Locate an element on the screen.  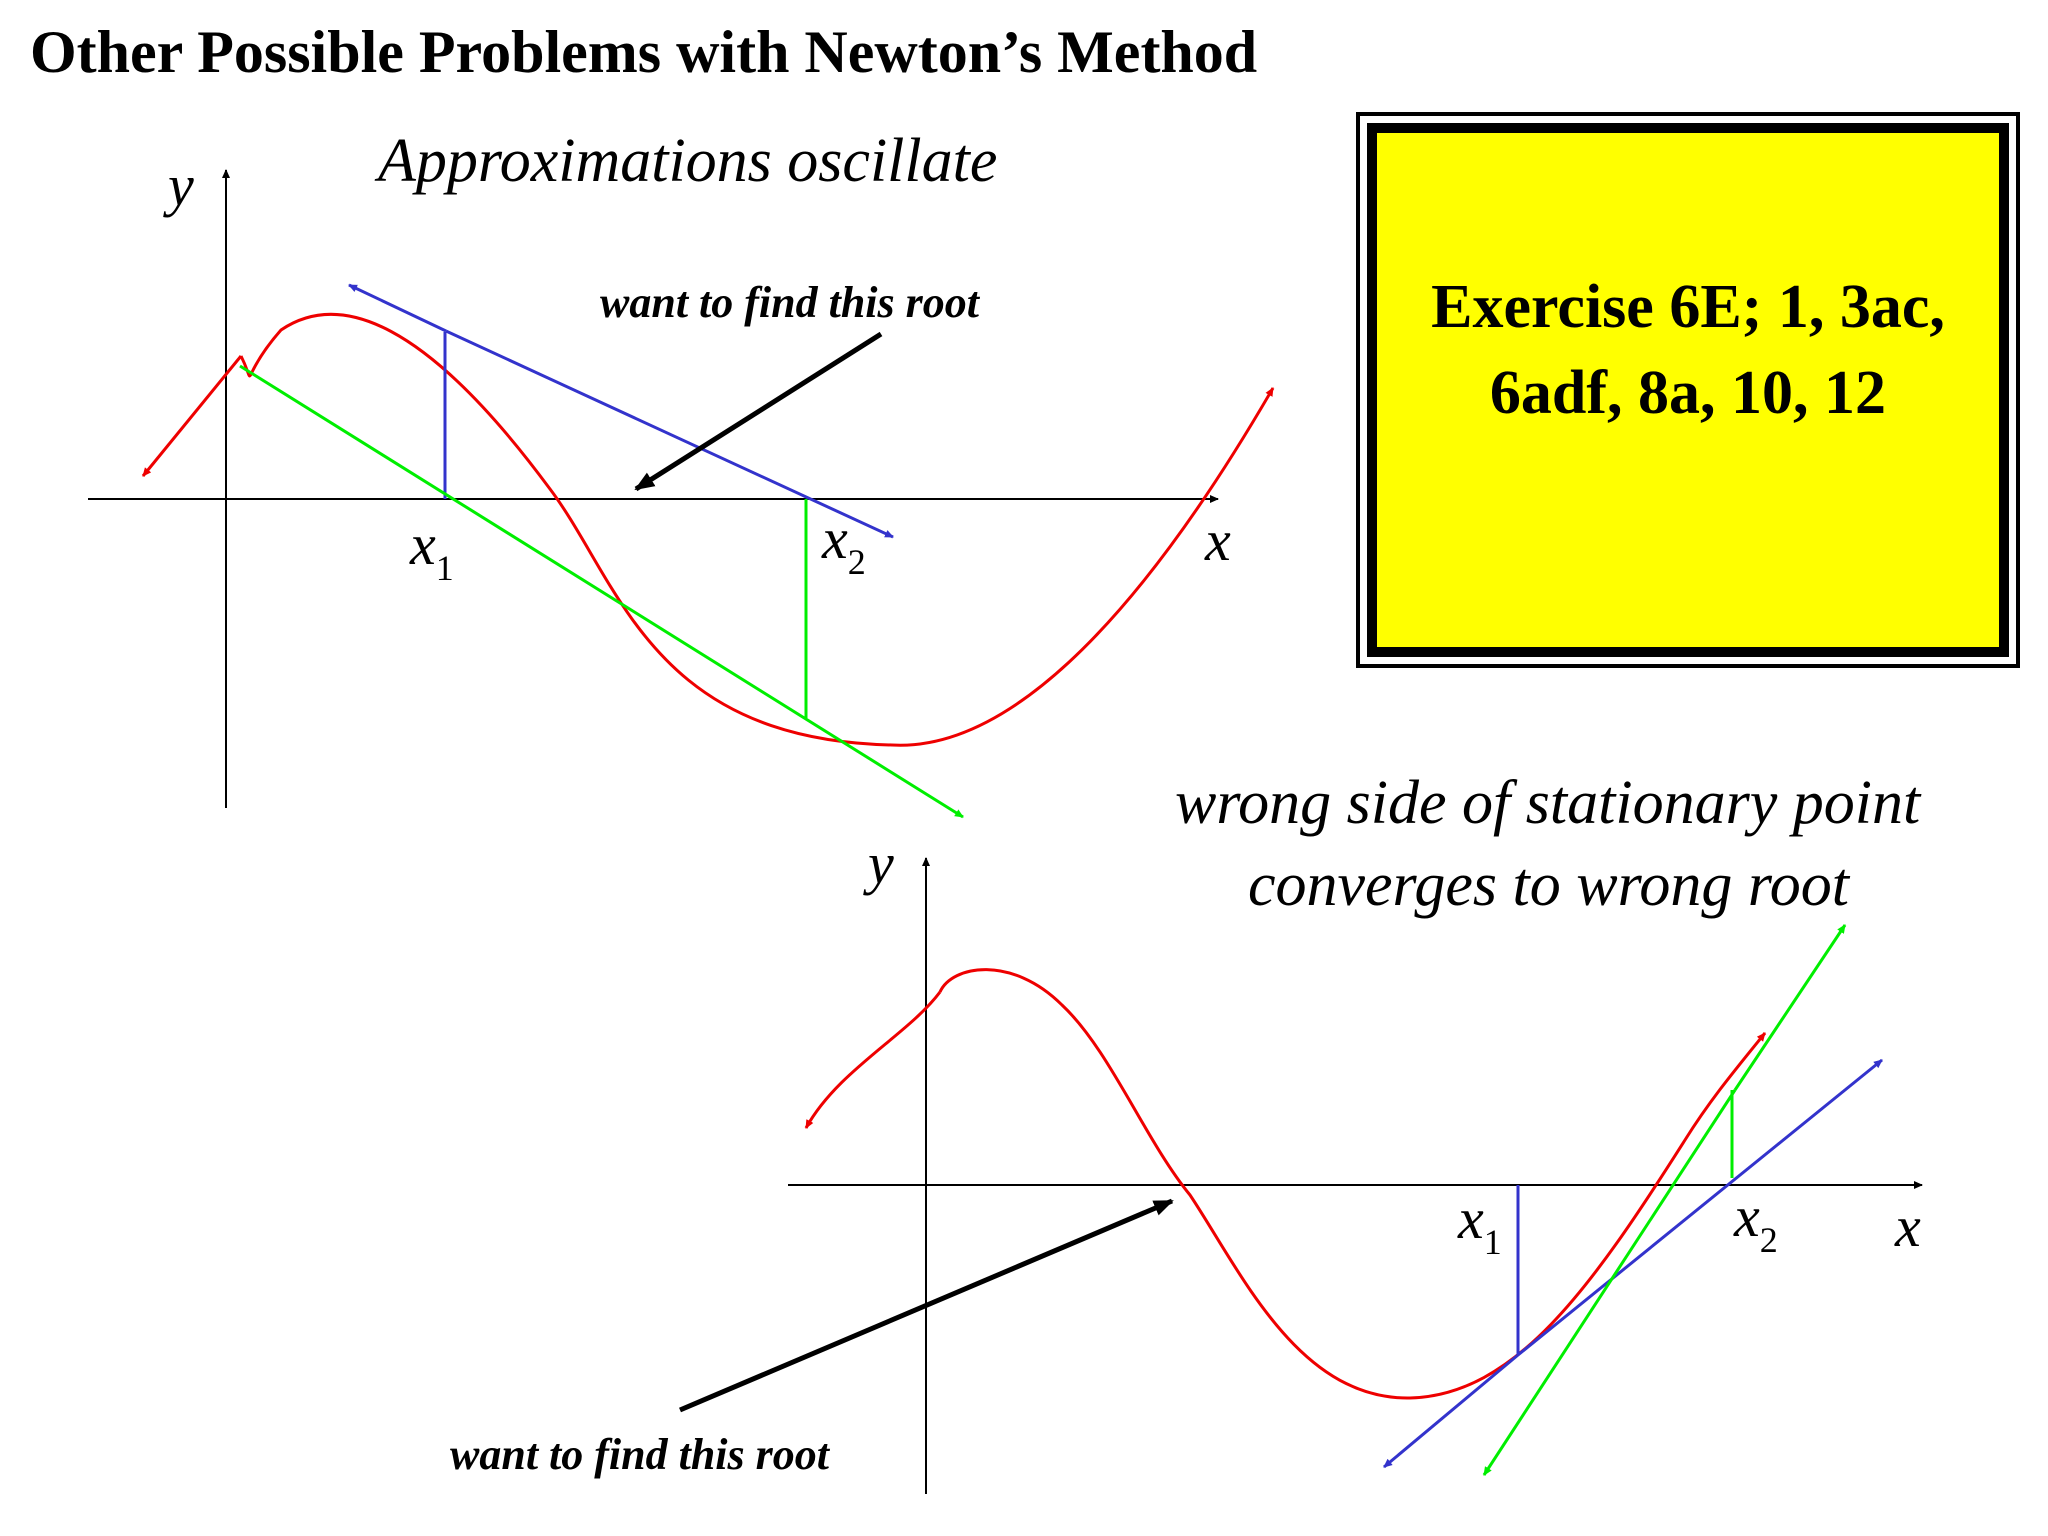
x1-label-2: x1 is located at coordinates (1479, 1224).